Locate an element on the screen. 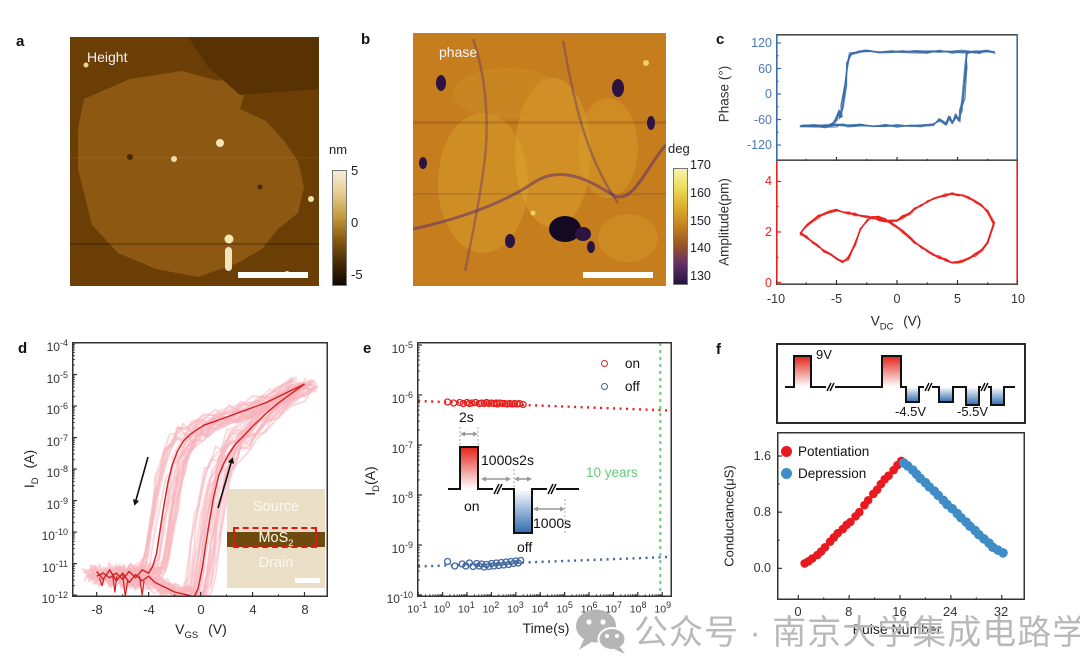 The image size is (1080, 671). drain-label: Drain is located at coordinates (276, 563).